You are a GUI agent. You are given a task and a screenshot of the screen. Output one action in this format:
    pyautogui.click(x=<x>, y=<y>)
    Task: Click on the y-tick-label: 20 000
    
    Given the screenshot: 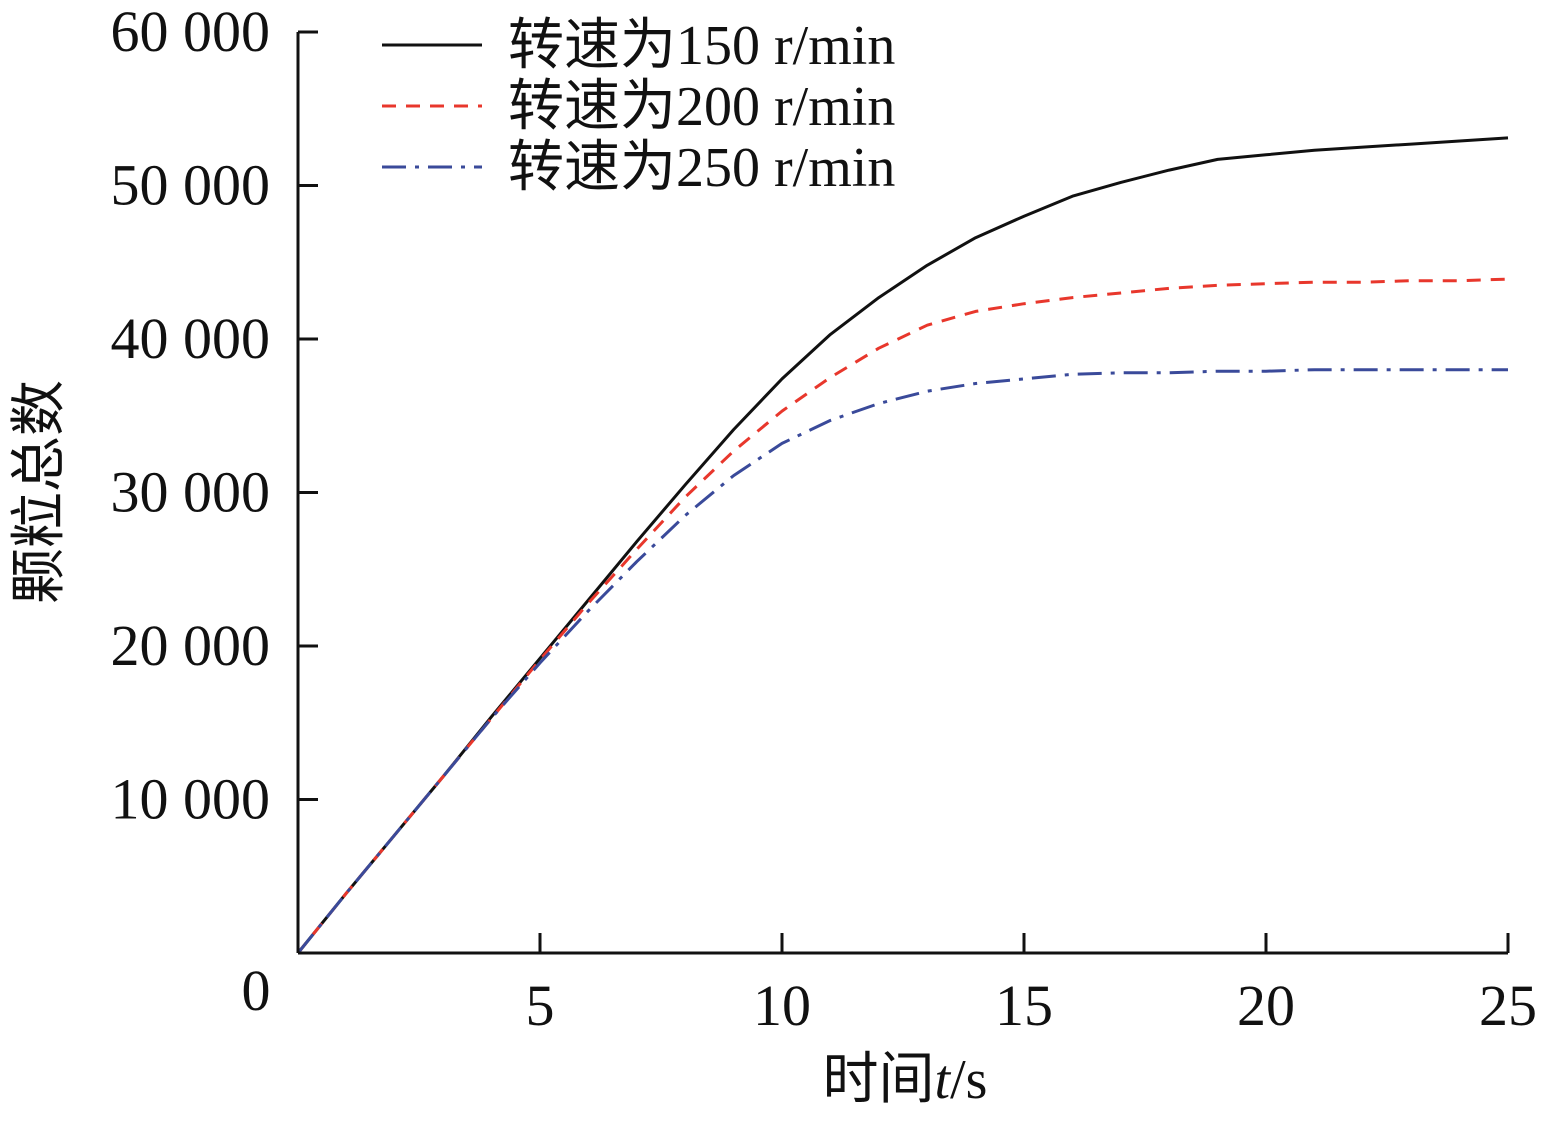 What is the action you would take?
    pyautogui.click(x=191, y=645)
    